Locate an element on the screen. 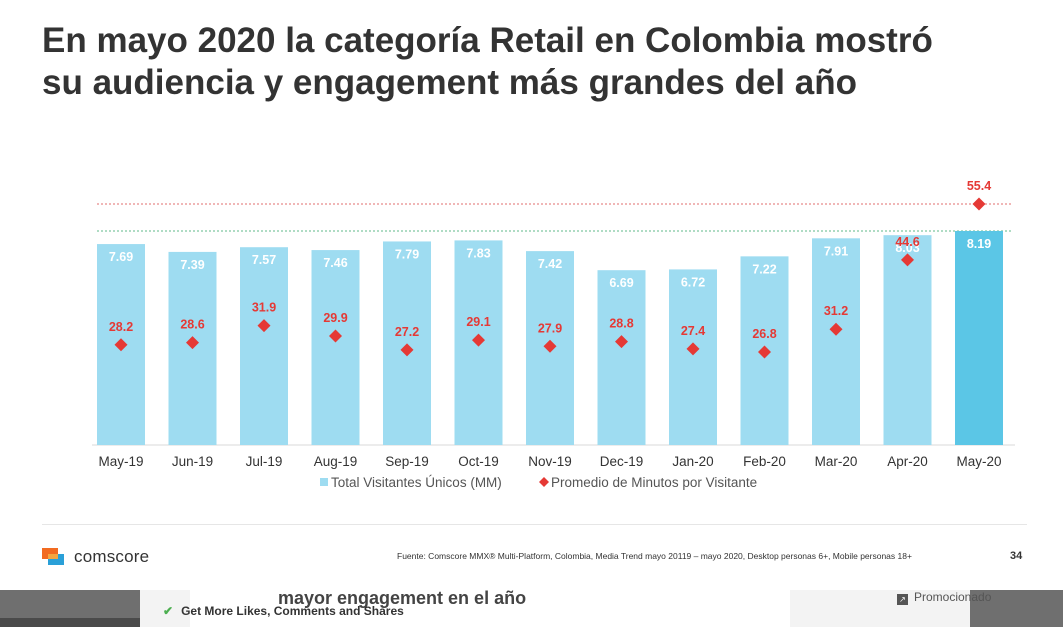 The height and width of the screenshot is (627, 1063). x-tick-label: Nov-19 is located at coordinates (550, 461).